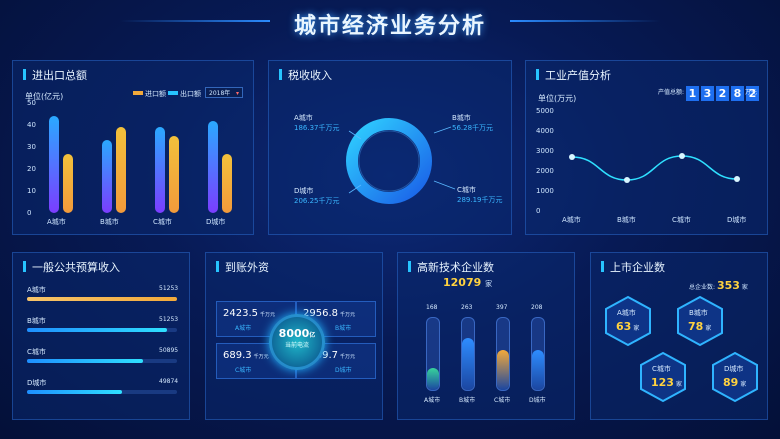  What do you see at coordinates (37, 383) in the screenshot?
I see `budget-city: D城市` at bounding box center [37, 383].